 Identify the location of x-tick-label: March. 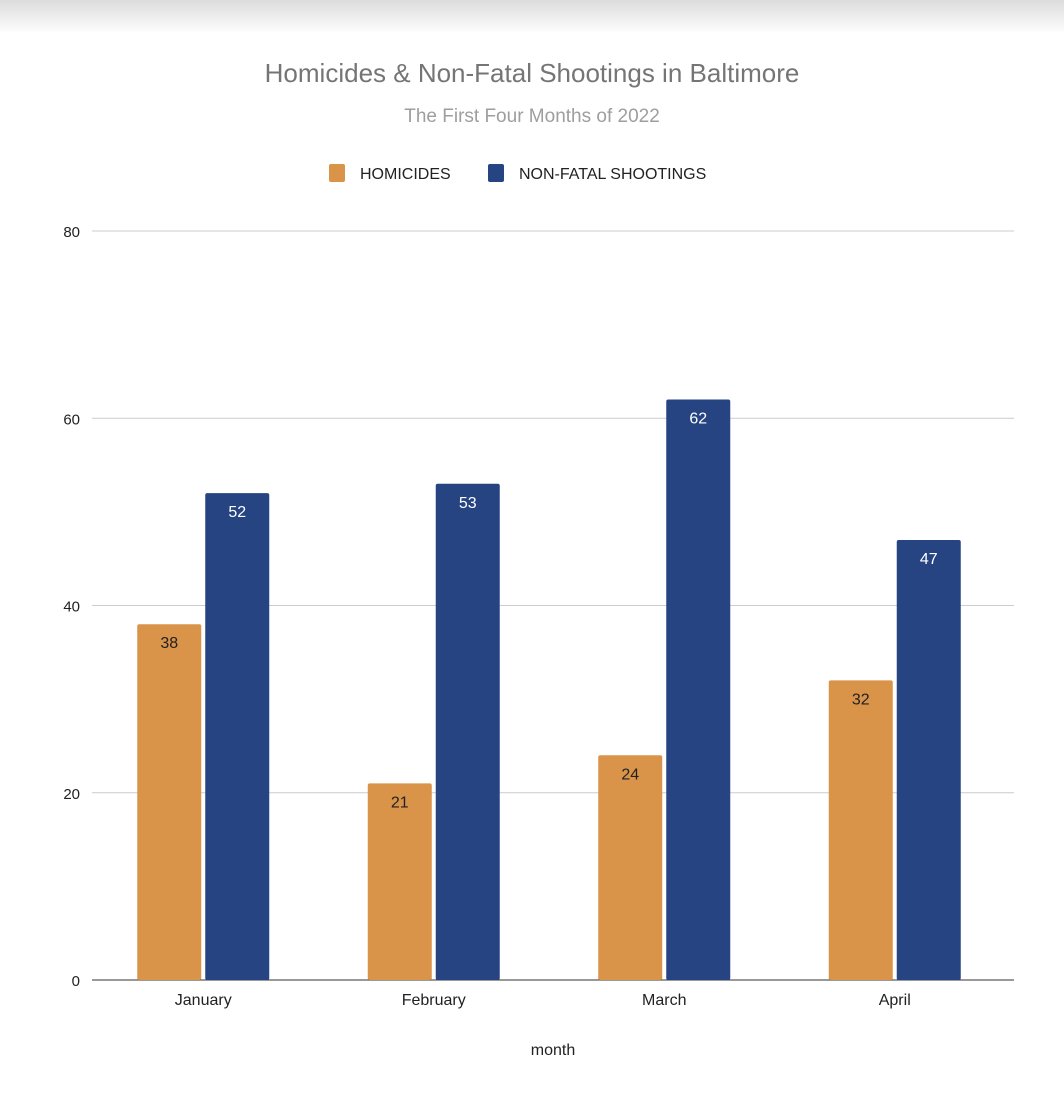
(664, 1000).